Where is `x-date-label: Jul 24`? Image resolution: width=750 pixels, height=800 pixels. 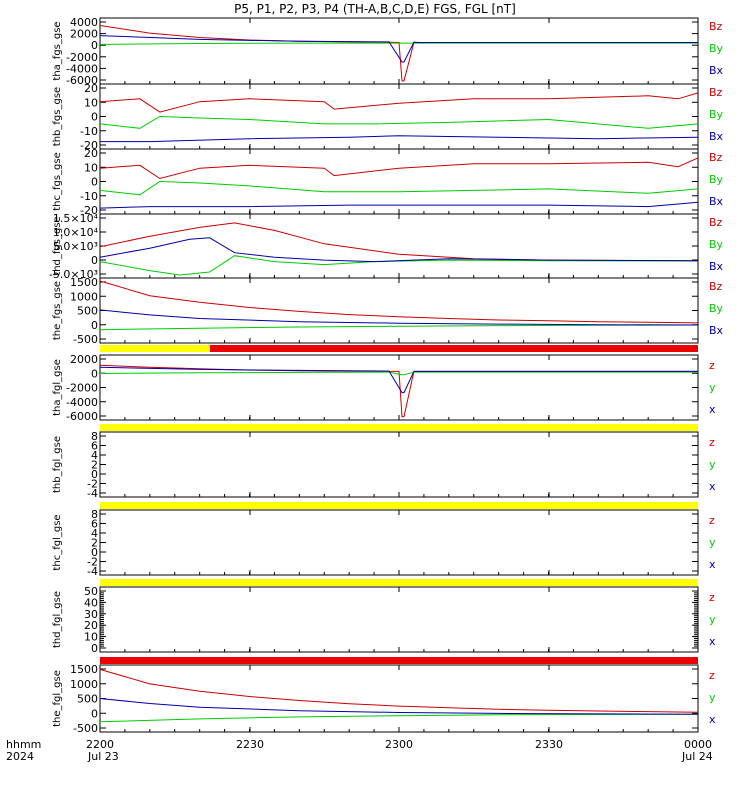 x-date-label: Jul 24 is located at coordinates (697, 756).